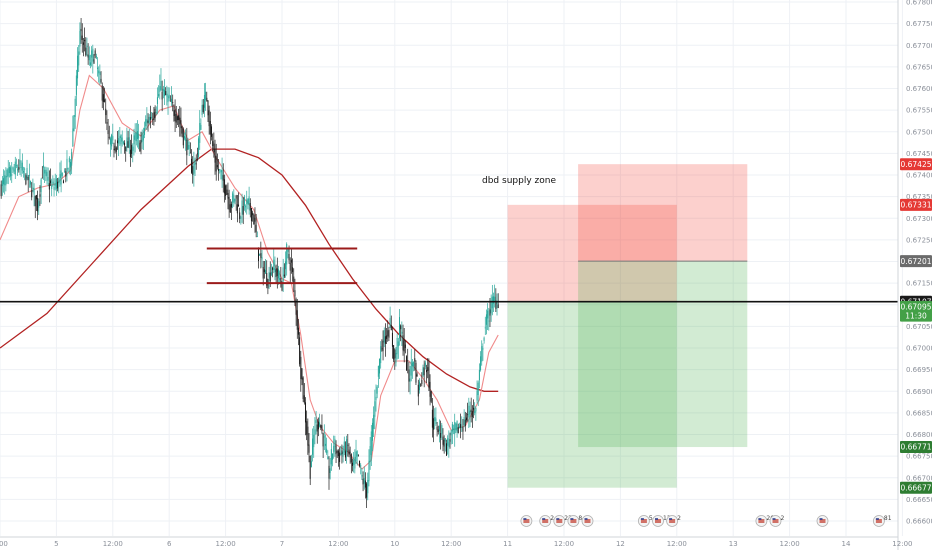 Image resolution: width=932 pixels, height=550 pixels. What do you see at coordinates (645, 521) in the screenshot?
I see `event-marker: 5` at bounding box center [645, 521].